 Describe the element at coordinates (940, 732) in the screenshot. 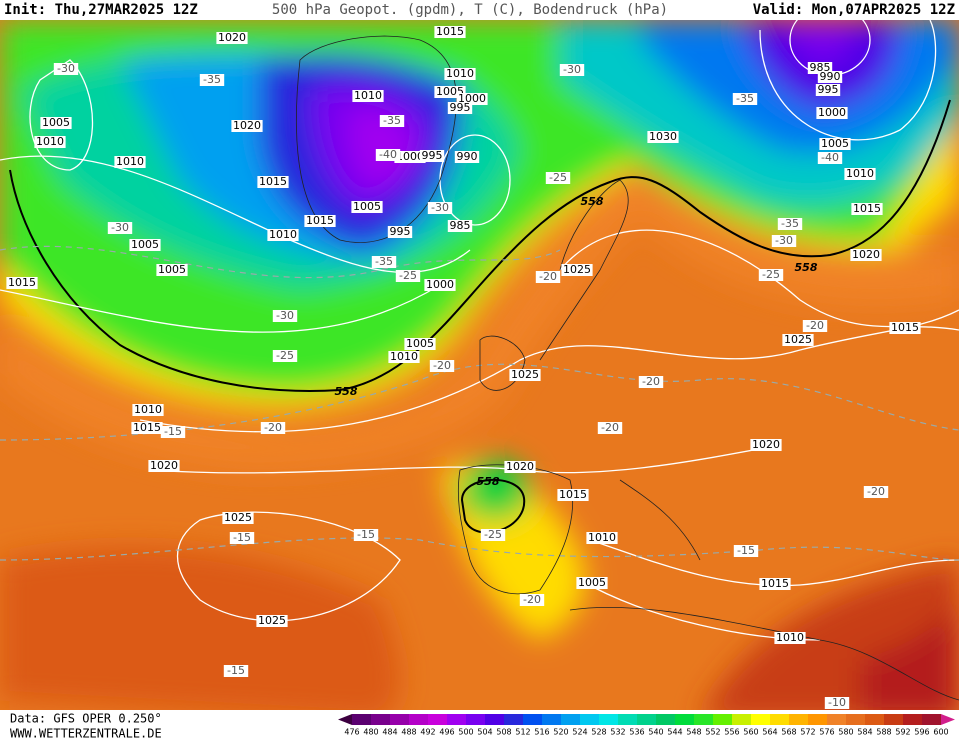

I see `colorbar-label: 600` at that location.